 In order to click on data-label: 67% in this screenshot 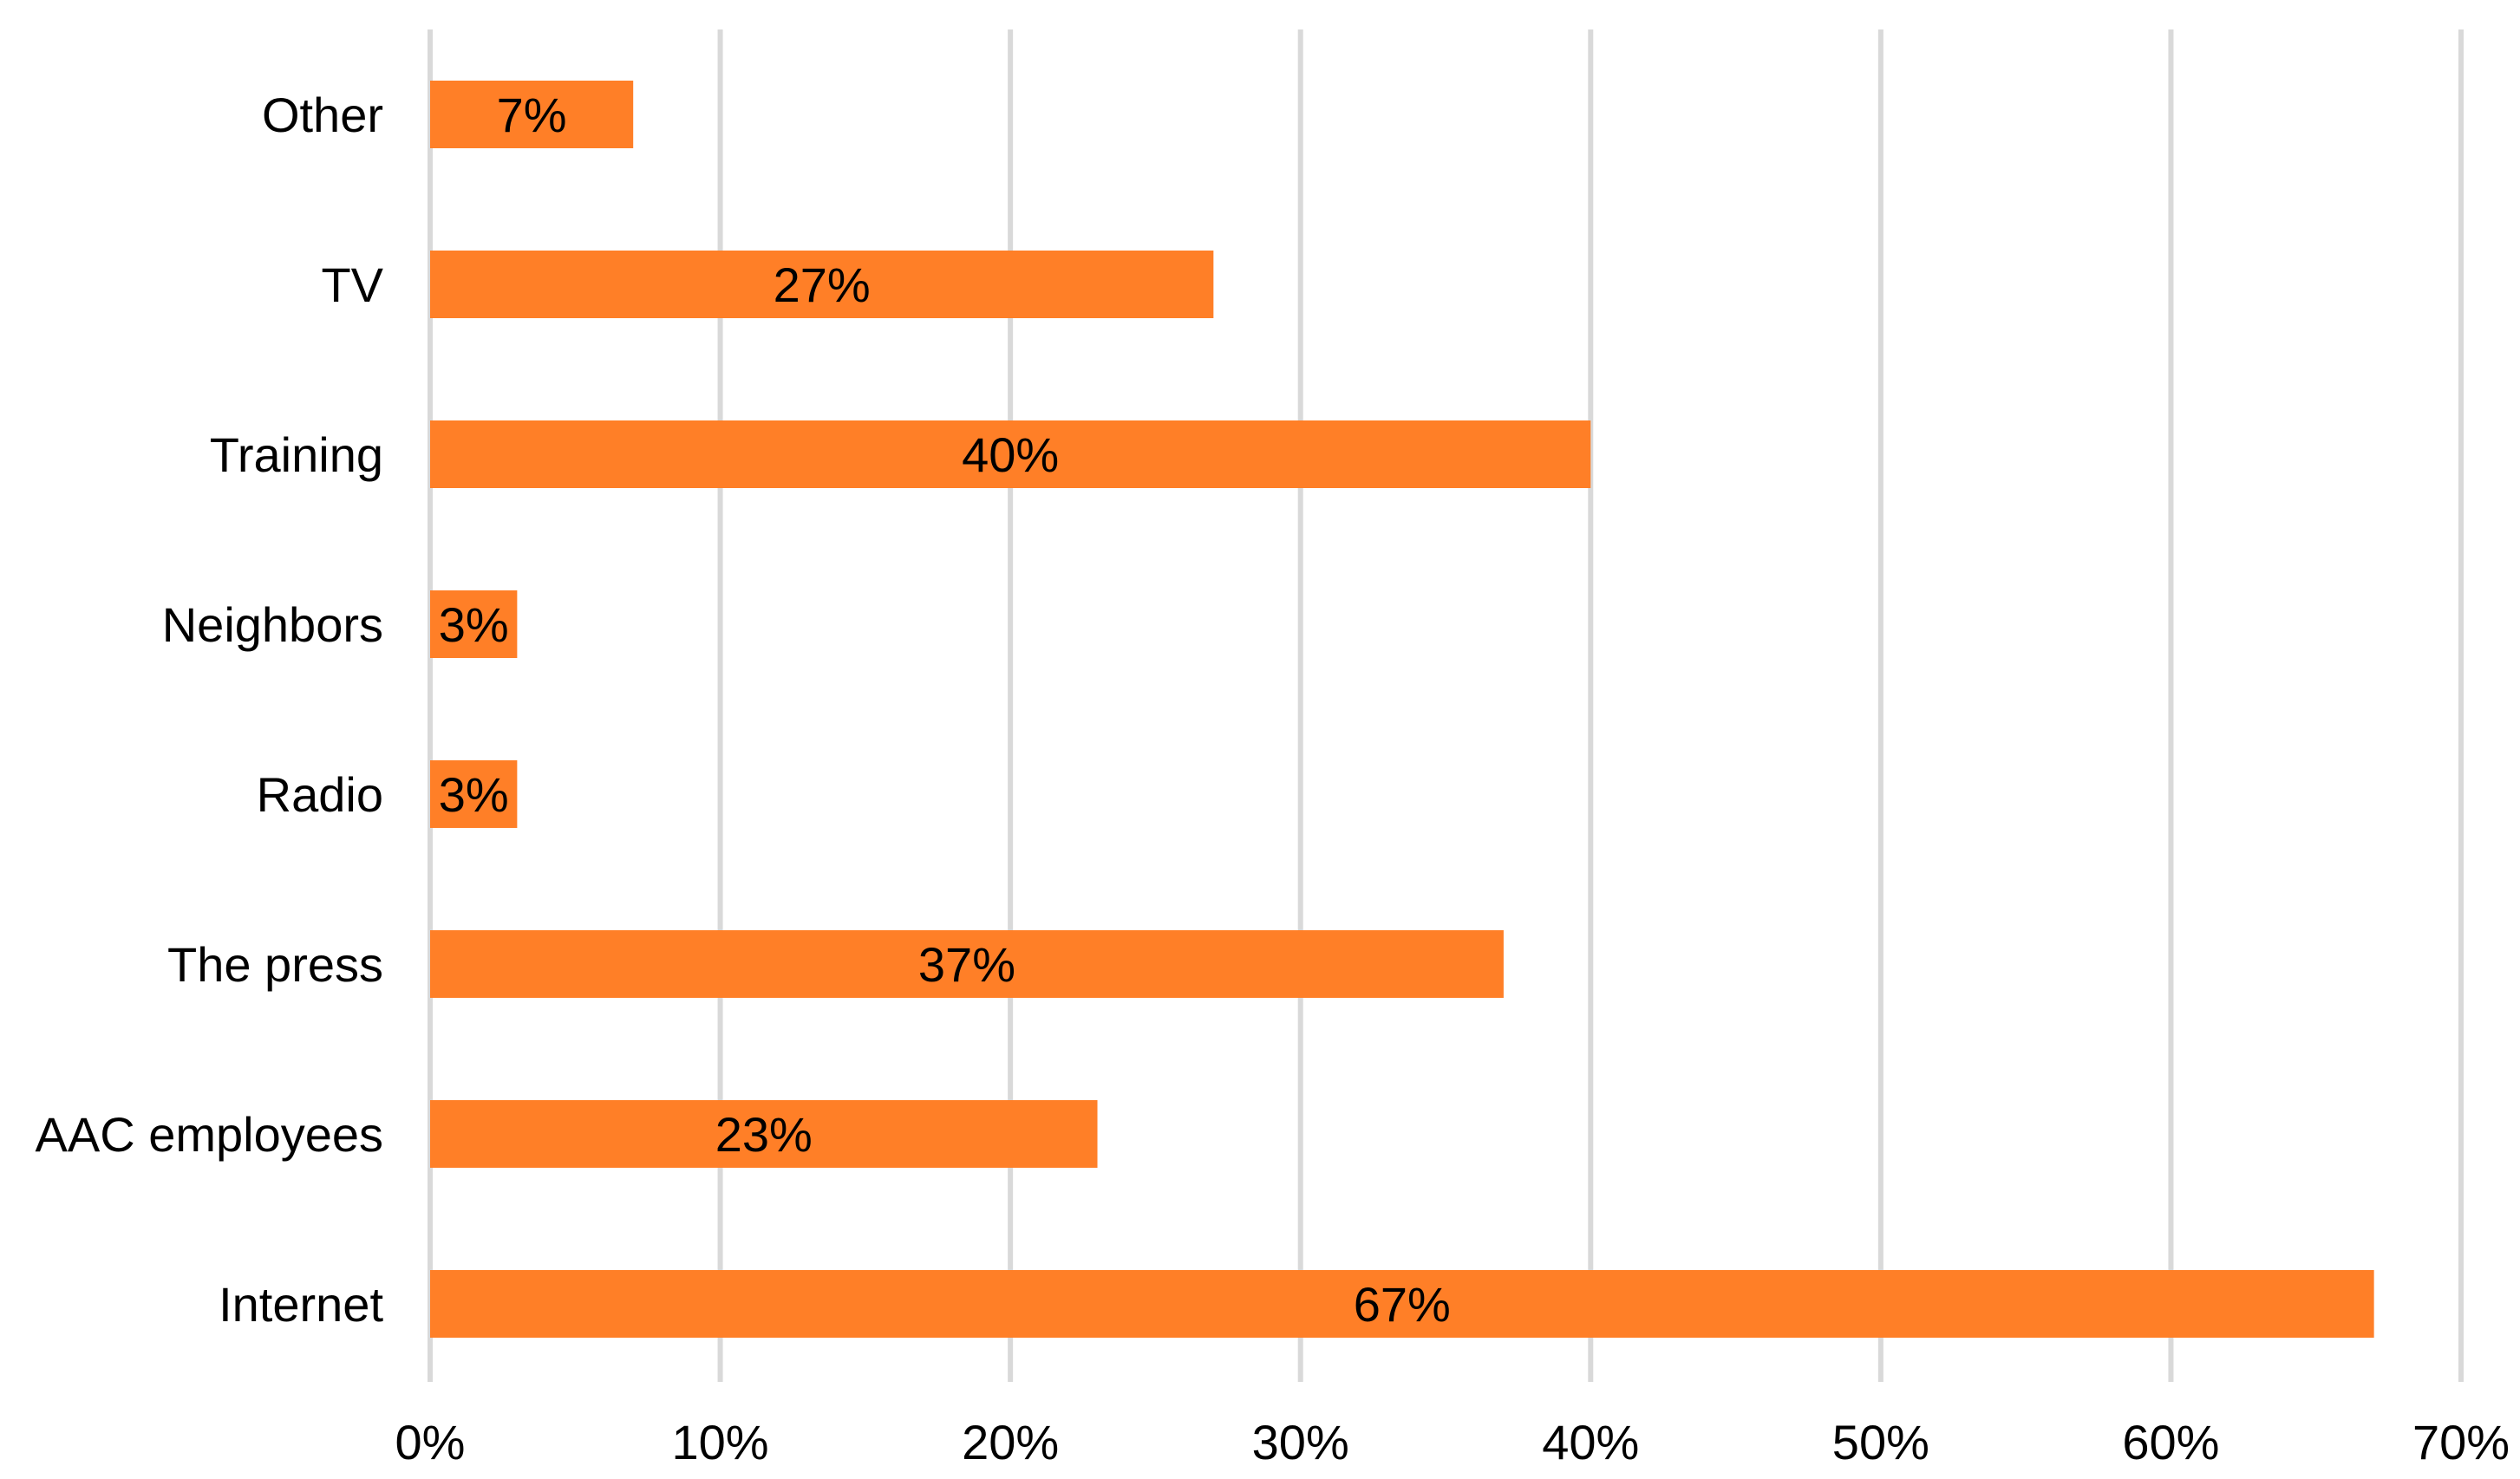, I will do `click(1402, 1305)`.